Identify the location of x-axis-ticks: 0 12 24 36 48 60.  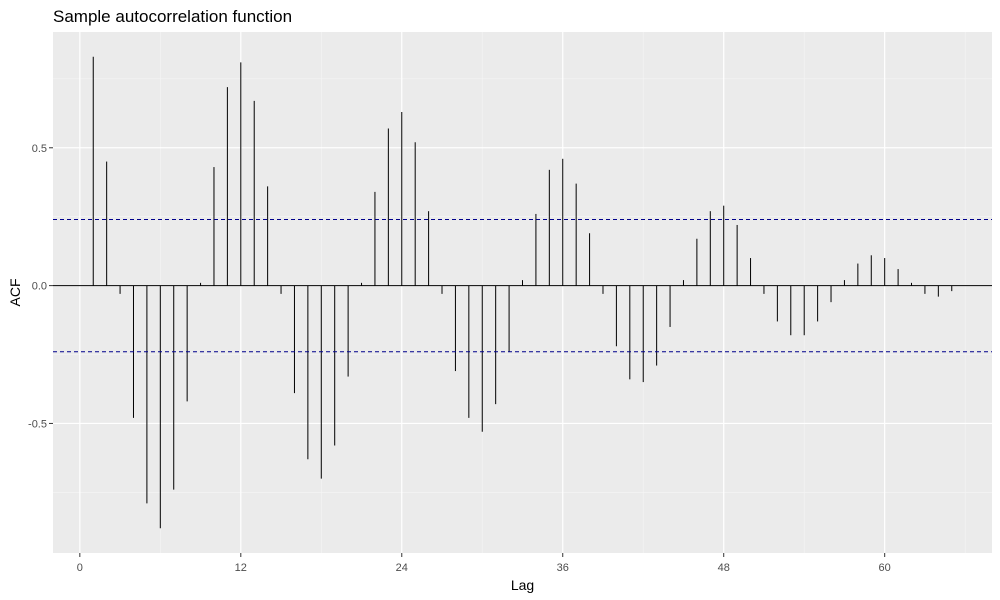
(484, 563).